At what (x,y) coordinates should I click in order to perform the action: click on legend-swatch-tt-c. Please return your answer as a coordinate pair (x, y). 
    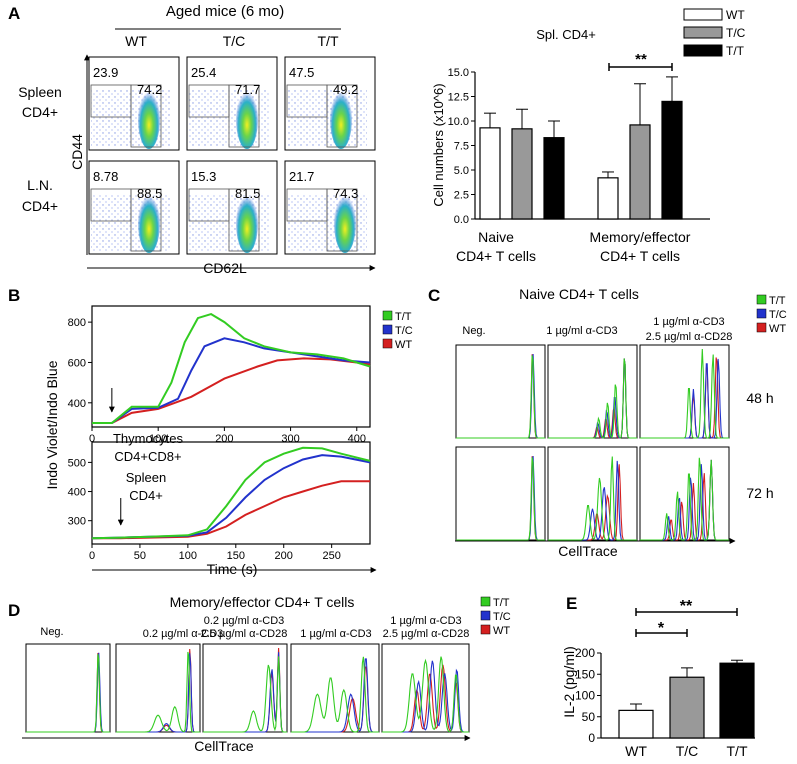
    Looking at the image, I should click on (761, 299).